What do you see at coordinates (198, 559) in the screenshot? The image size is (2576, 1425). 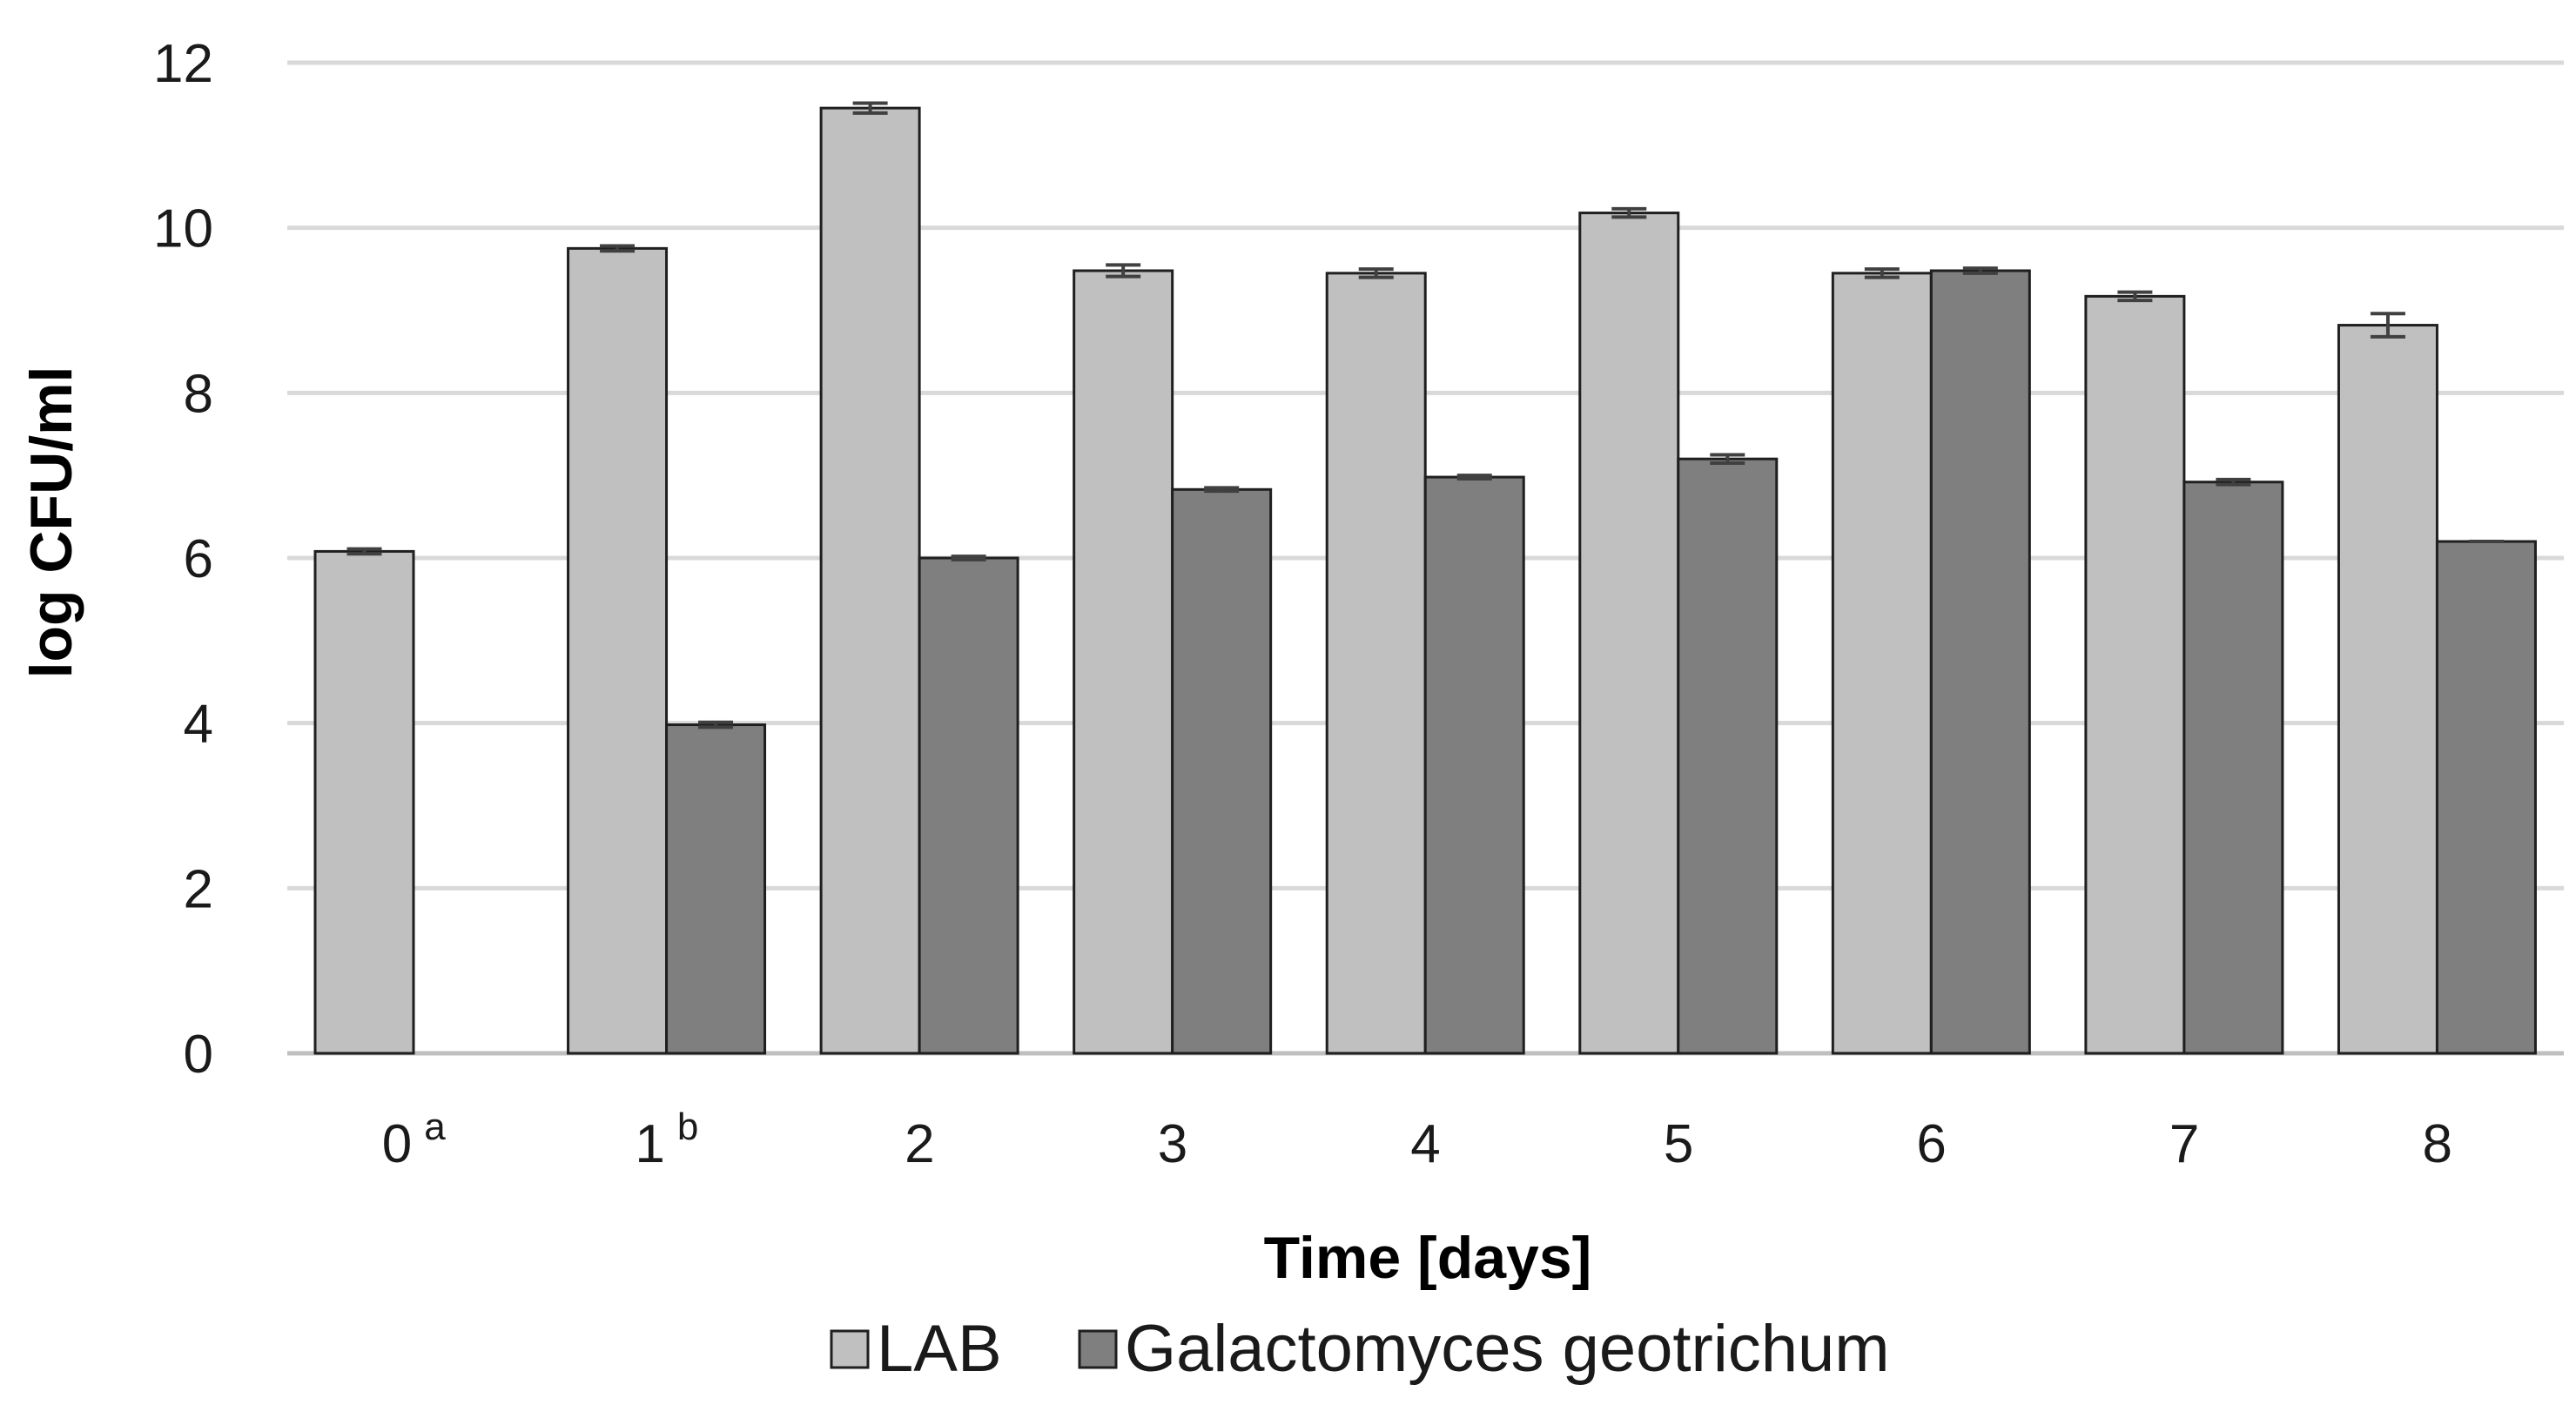 I see `y-tick-label: 6` at bounding box center [198, 559].